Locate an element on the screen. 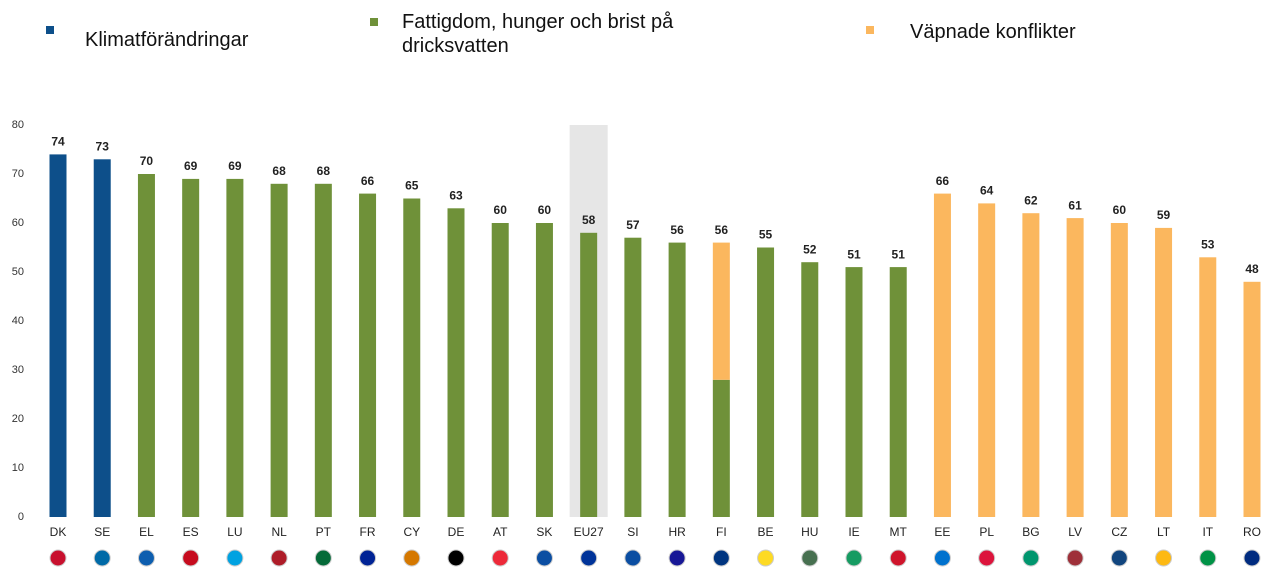 The width and height of the screenshot is (1266, 567). x-tick-label: SI is located at coordinates (632, 532).